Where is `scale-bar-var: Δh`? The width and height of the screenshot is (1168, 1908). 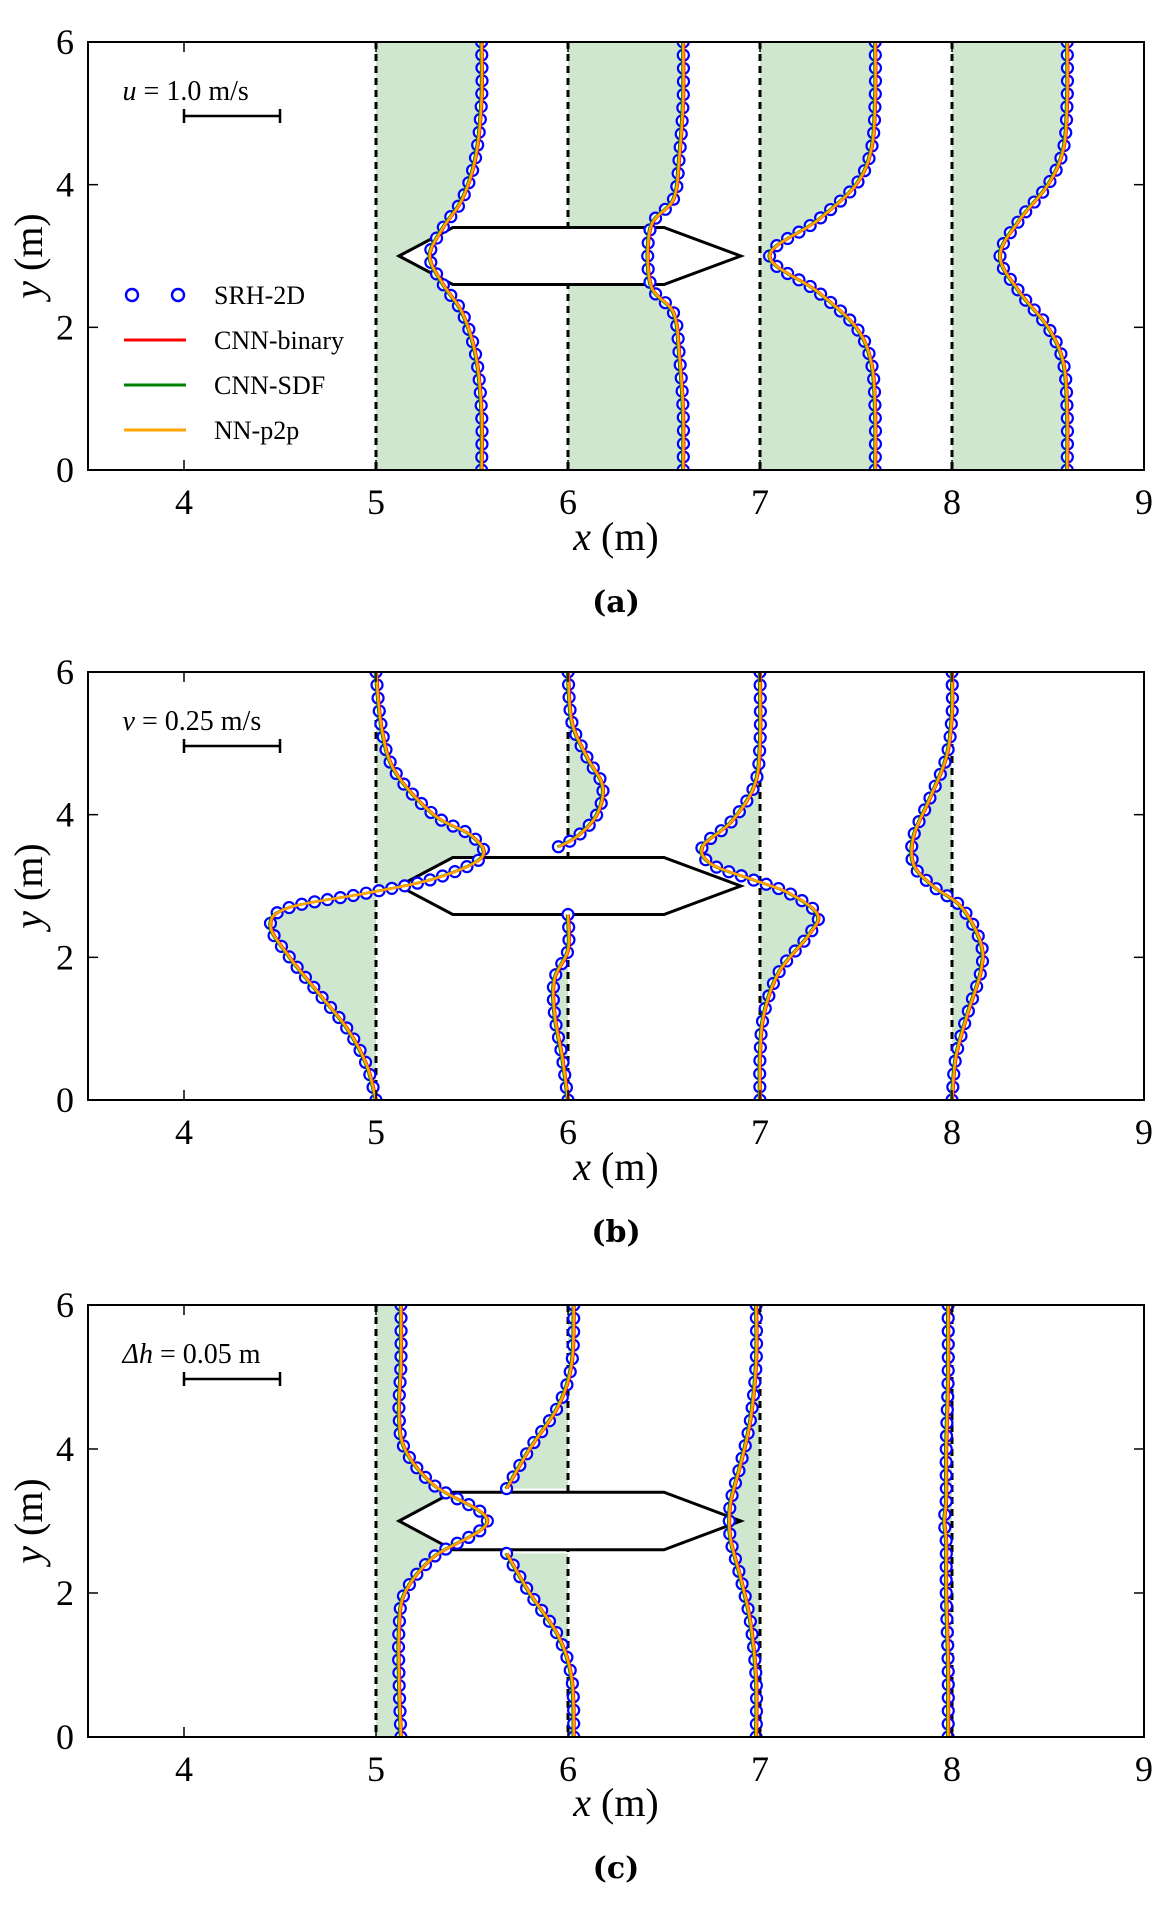 scale-bar-var: Δh is located at coordinates (137, 1354).